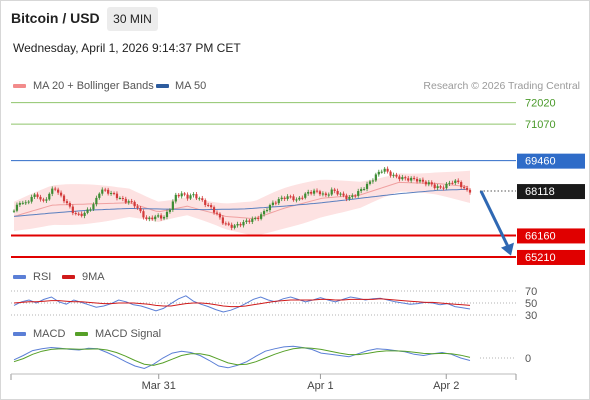  Describe the element at coordinates (93, 277) in the screenshot. I see `rsi-ma-legend-label: 9MA` at that location.